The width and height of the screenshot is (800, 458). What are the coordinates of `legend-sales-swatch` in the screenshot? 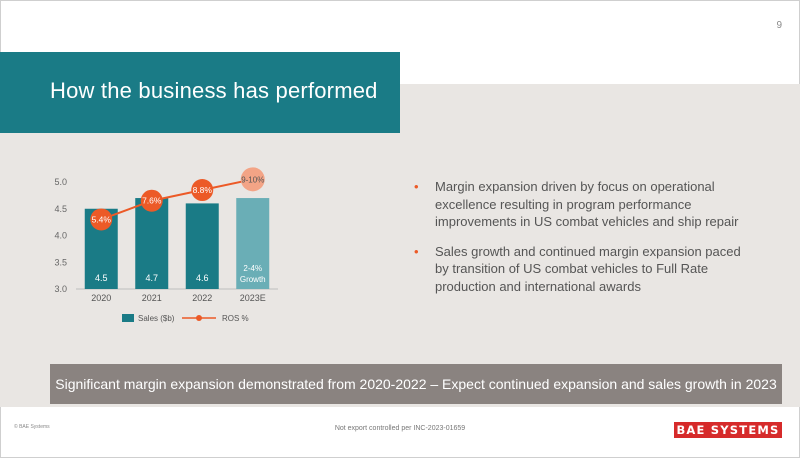 It's located at (128, 318).